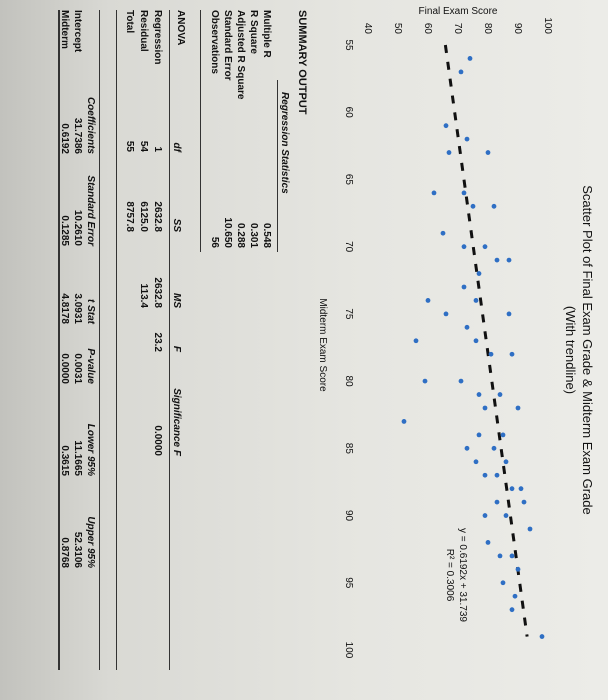  Describe the element at coordinates (77, 368) in the screenshot. I see `coef-cell: 0.0031` at that location.